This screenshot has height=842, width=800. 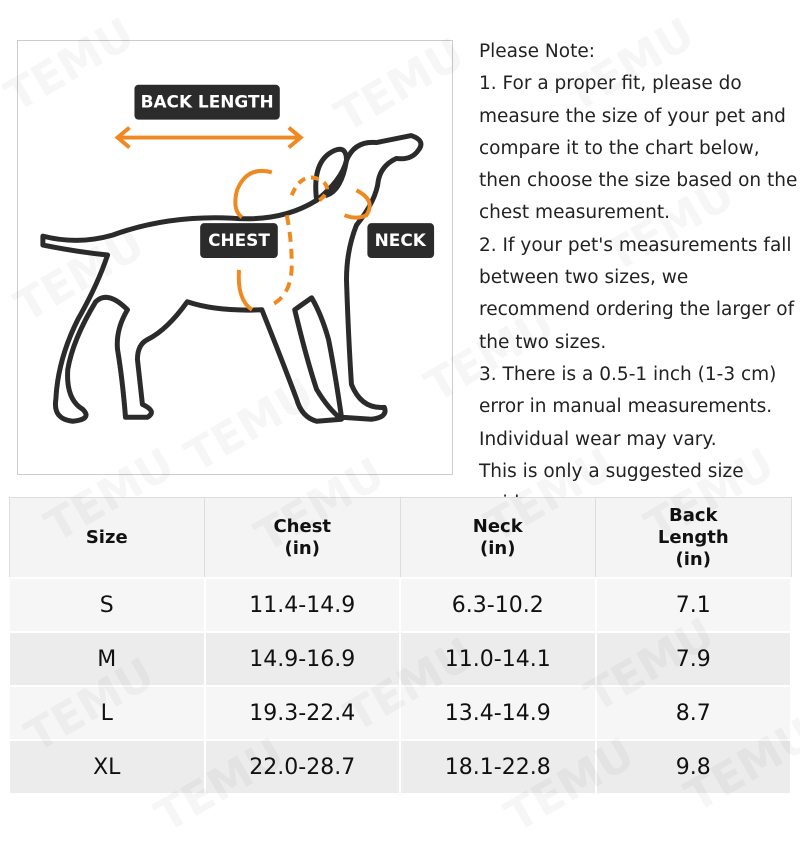 I want to click on header-cell: Chest (in), so click(x=302, y=538).